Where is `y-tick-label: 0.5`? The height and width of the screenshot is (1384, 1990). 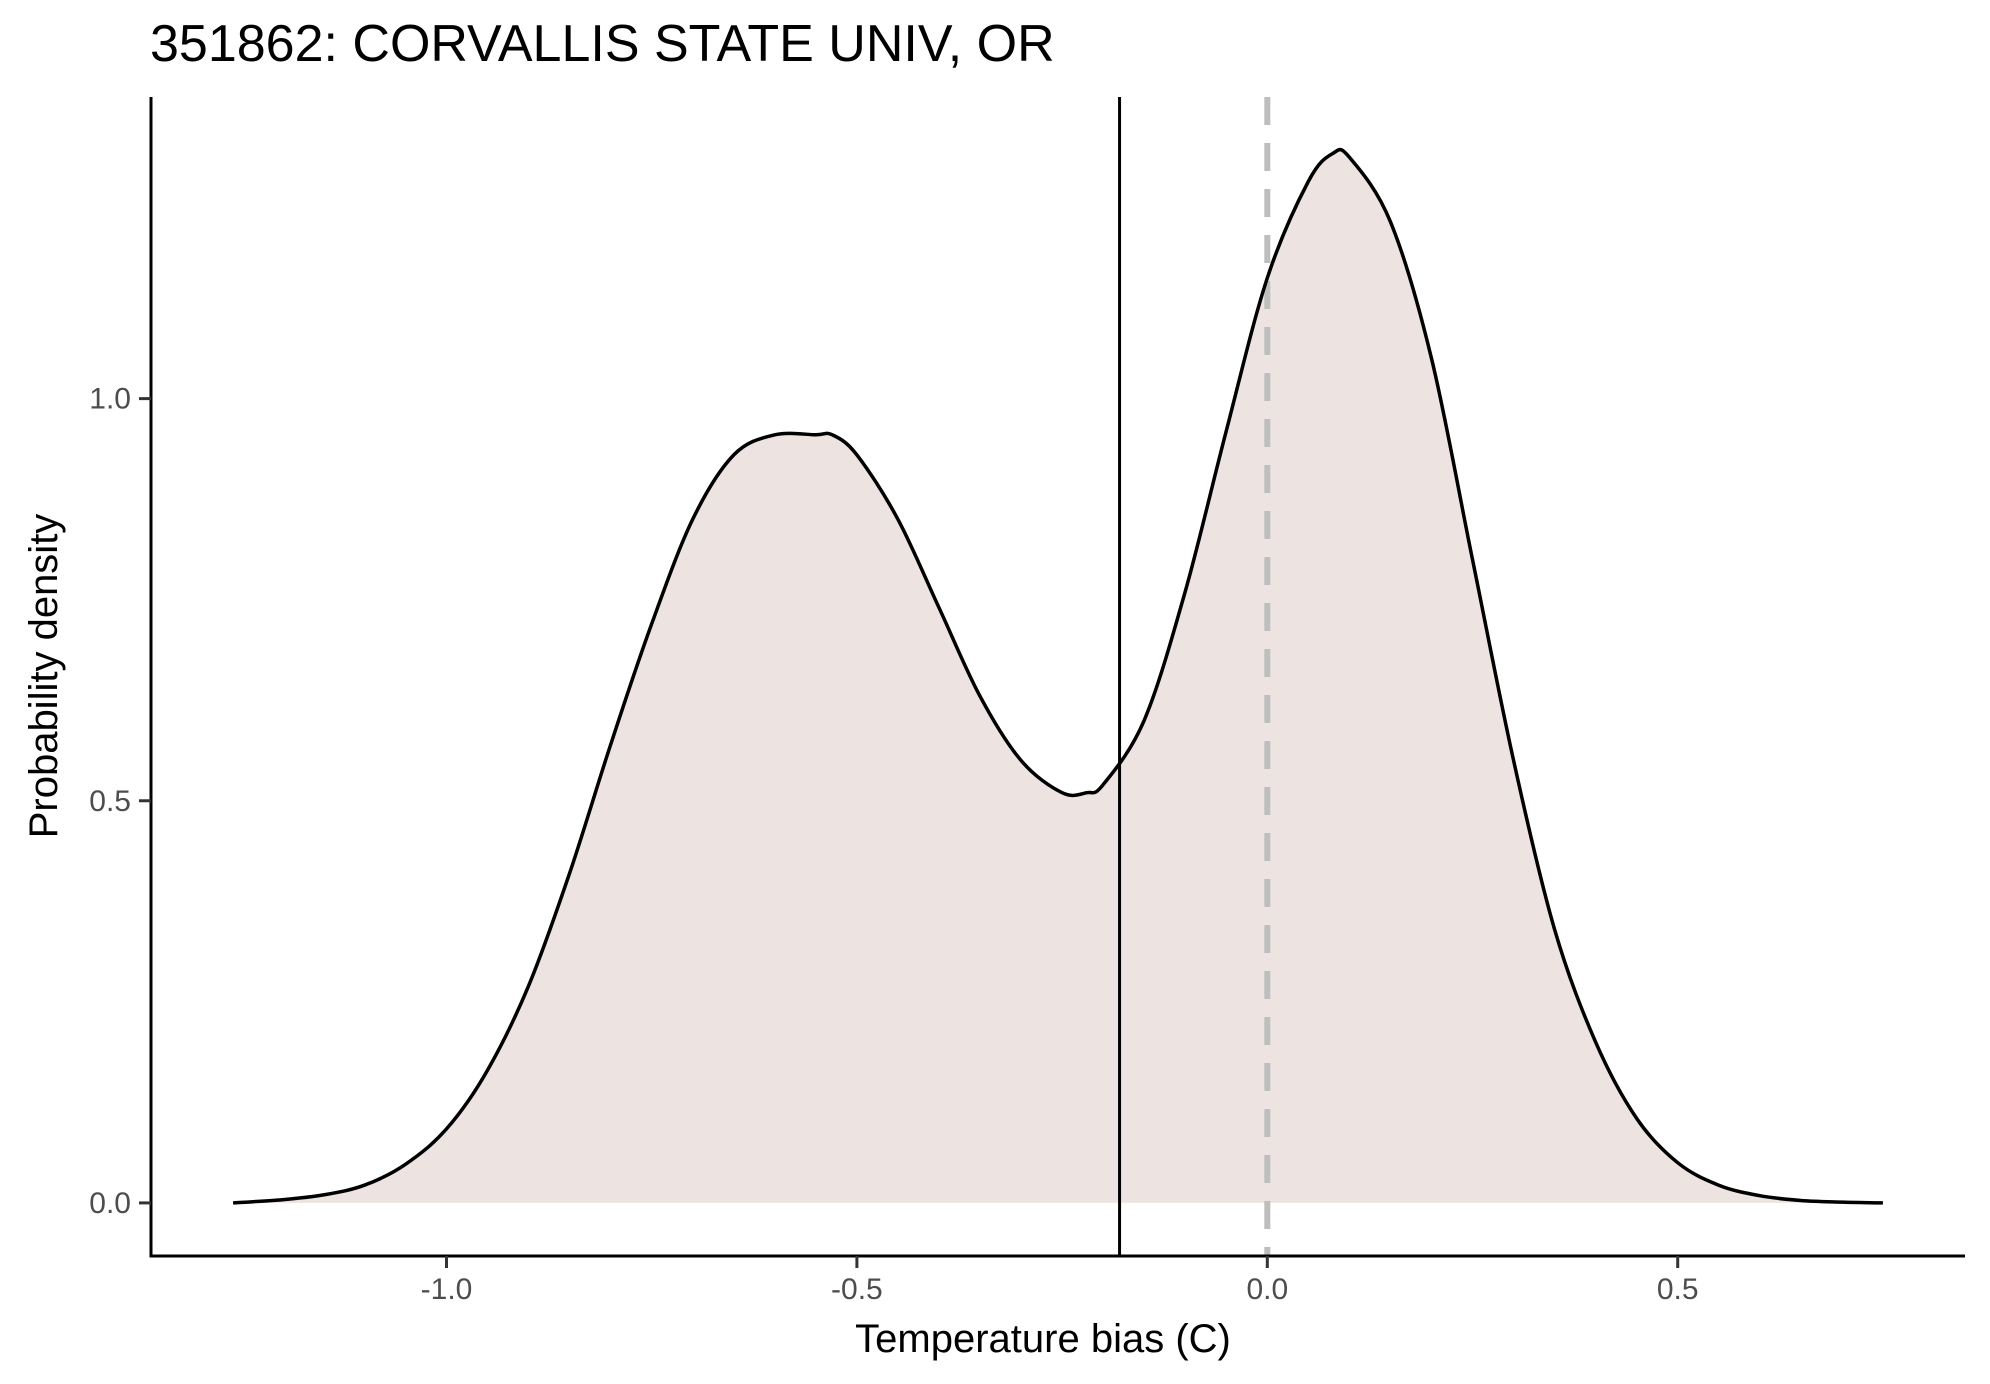
y-tick-label: 0.5 is located at coordinates (110, 801).